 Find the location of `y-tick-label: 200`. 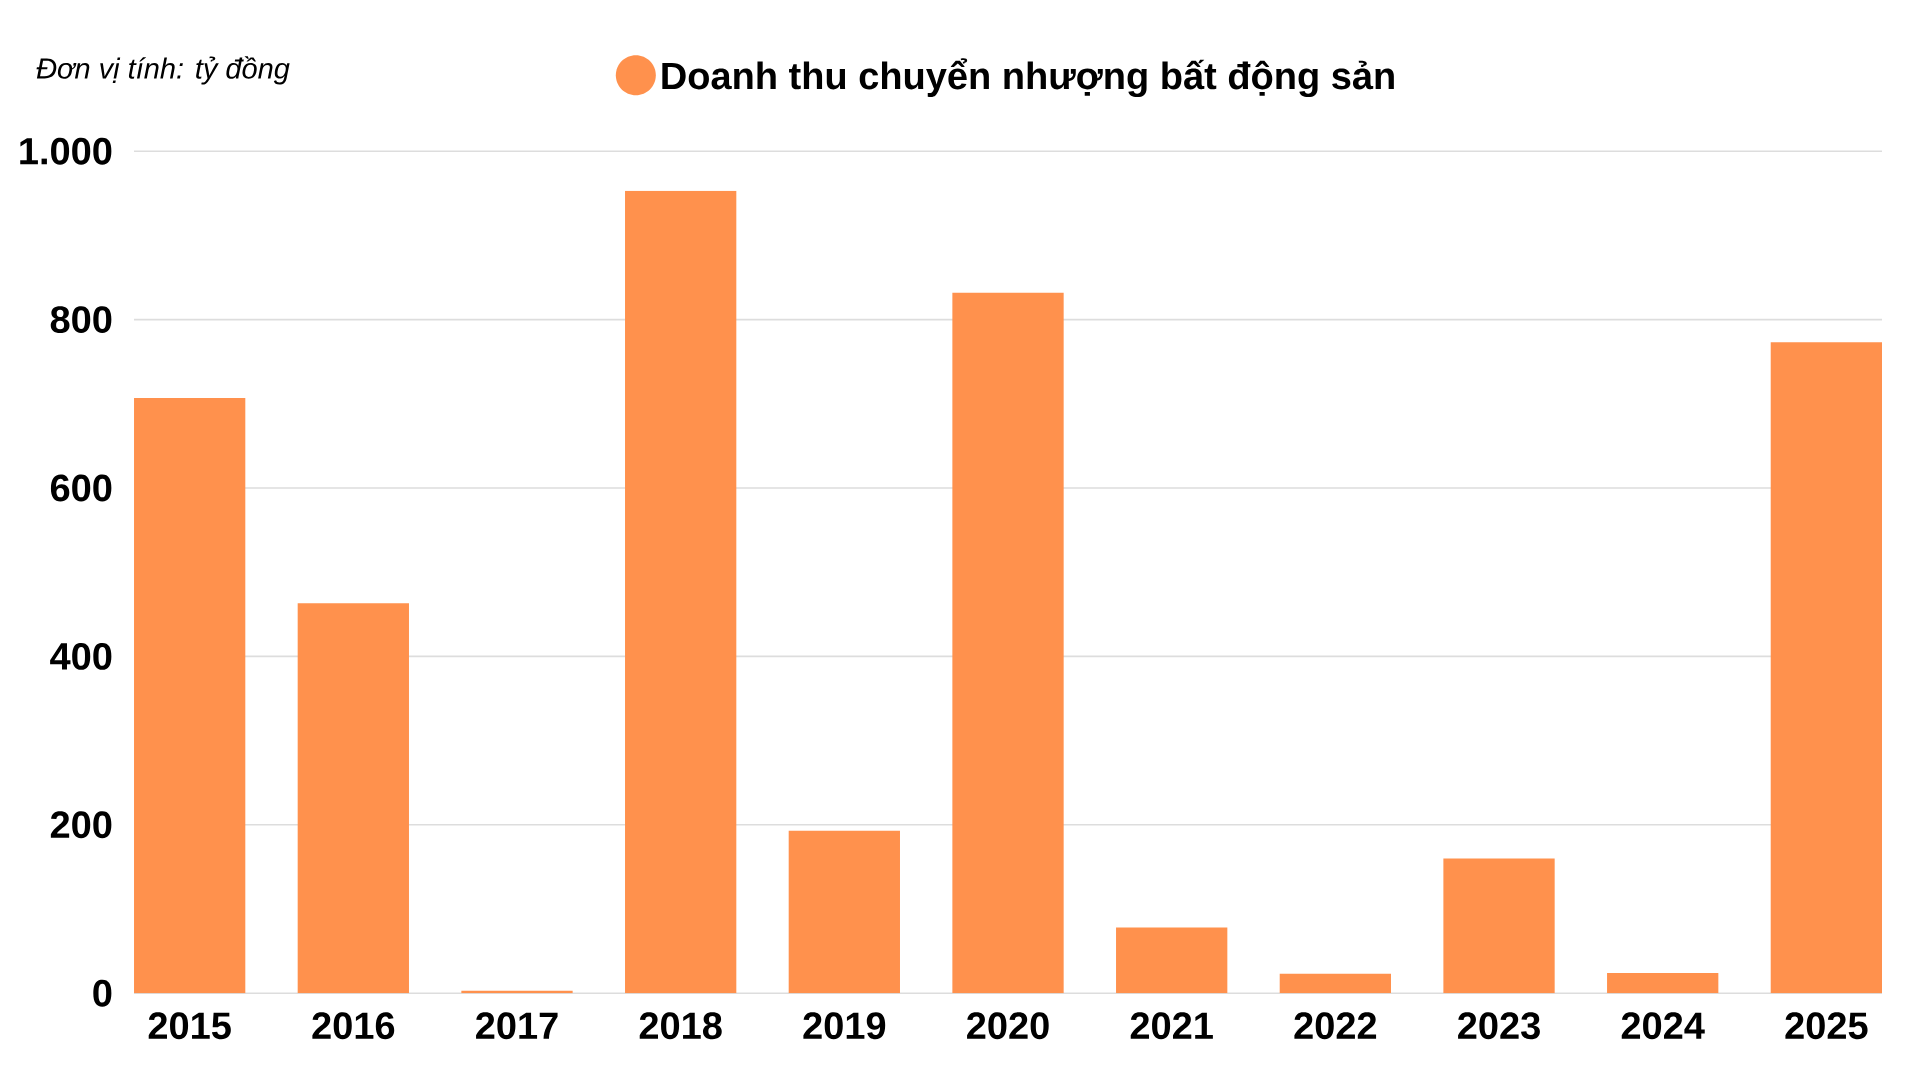

y-tick-label: 200 is located at coordinates (81, 825).